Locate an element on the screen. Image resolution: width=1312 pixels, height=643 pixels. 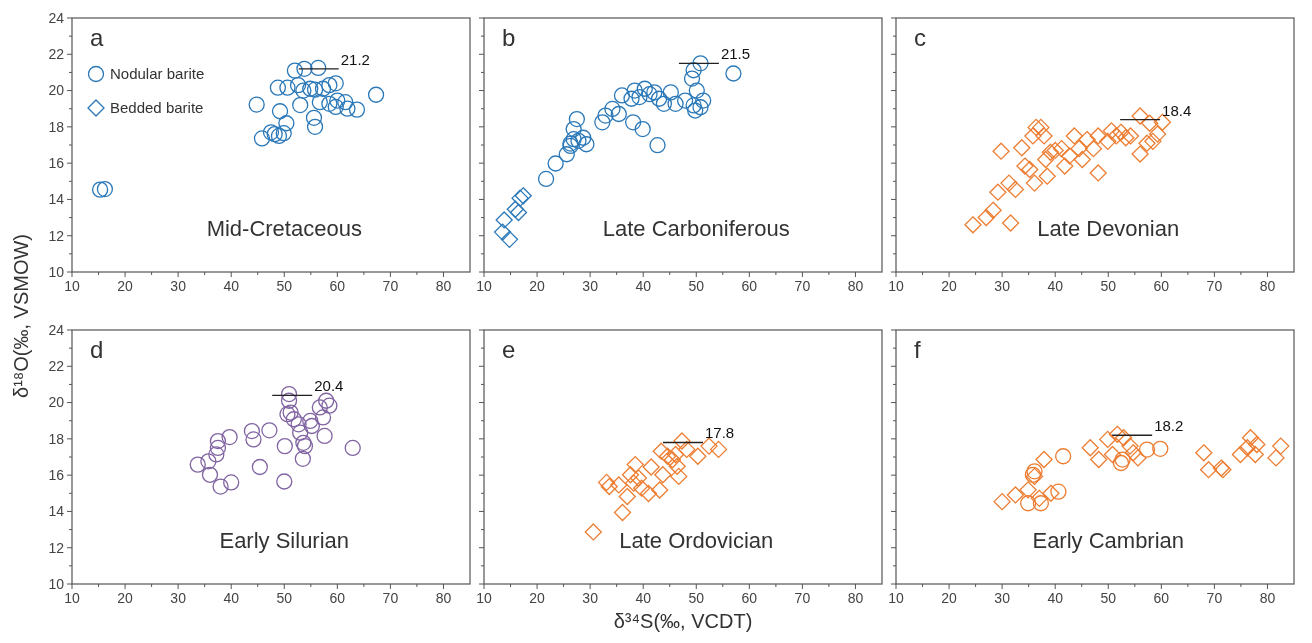
x-tick-label: 30 is located at coordinates (1002, 286).